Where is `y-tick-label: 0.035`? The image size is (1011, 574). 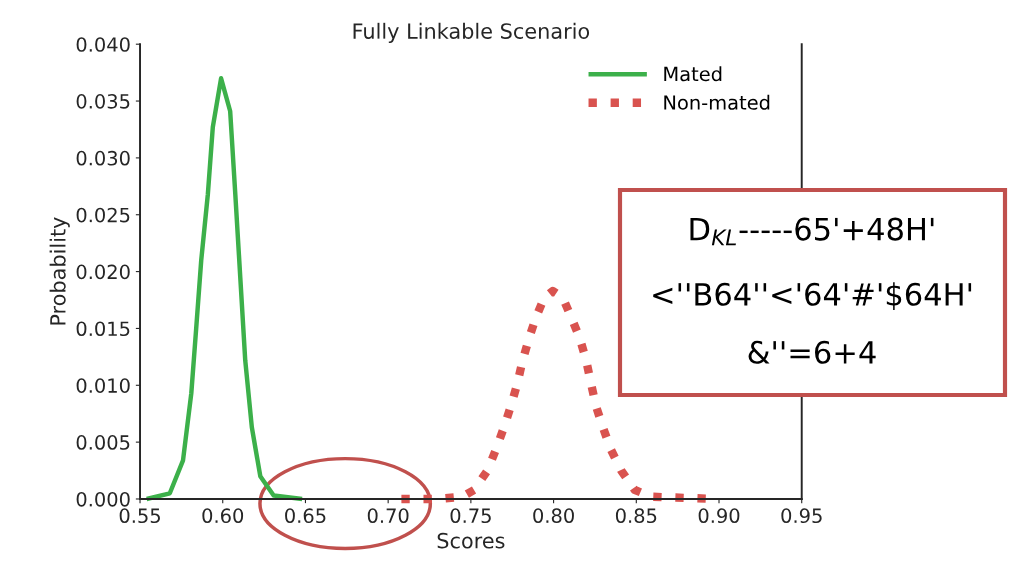
y-tick-label: 0.035 is located at coordinates (103, 101).